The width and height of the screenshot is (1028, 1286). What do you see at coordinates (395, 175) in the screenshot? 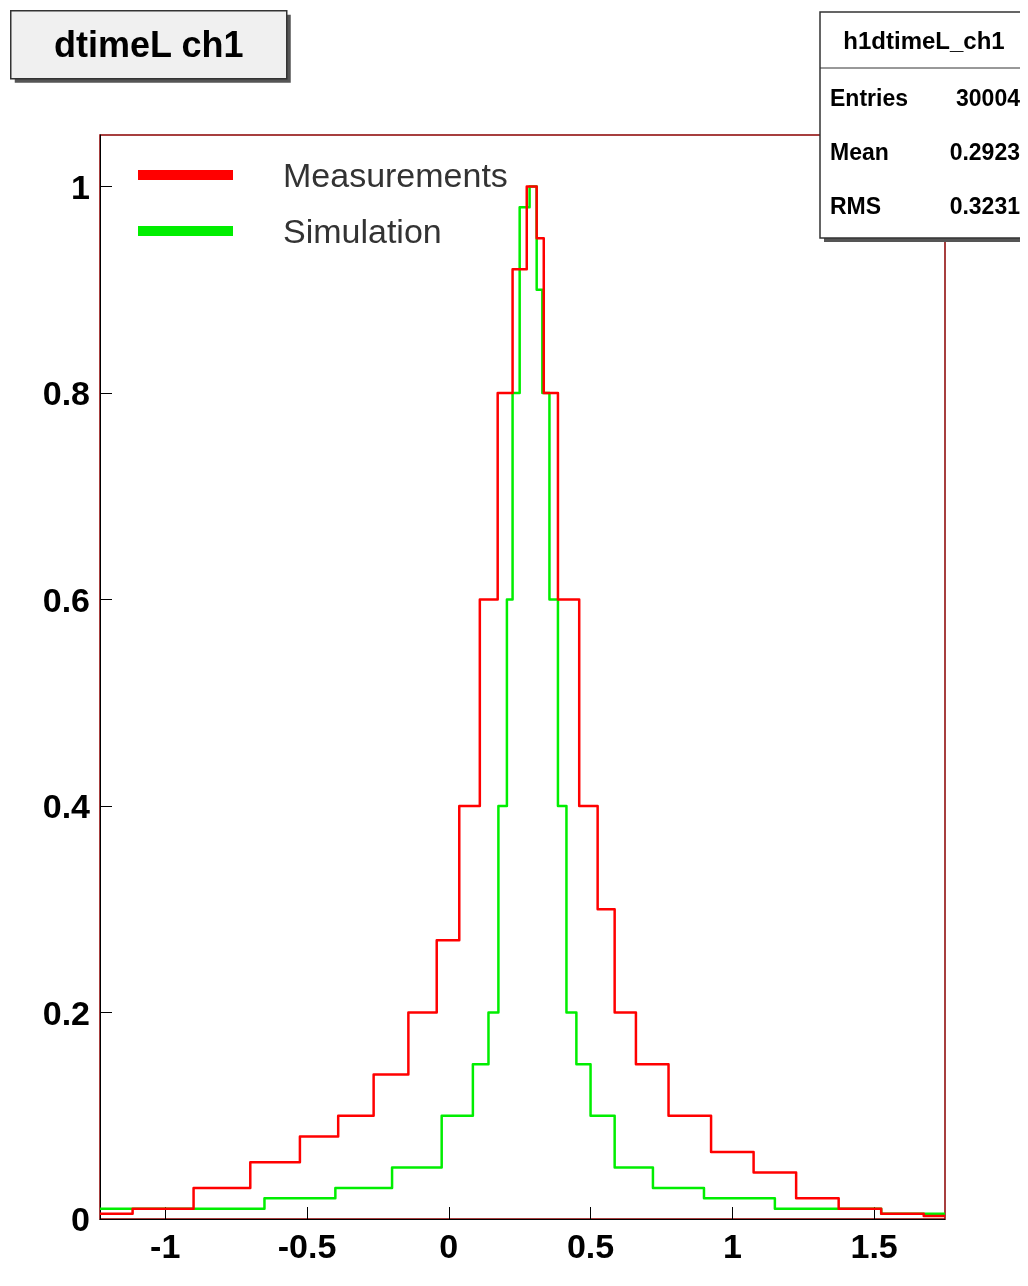
I see `legend-label: Measurements` at bounding box center [395, 175].